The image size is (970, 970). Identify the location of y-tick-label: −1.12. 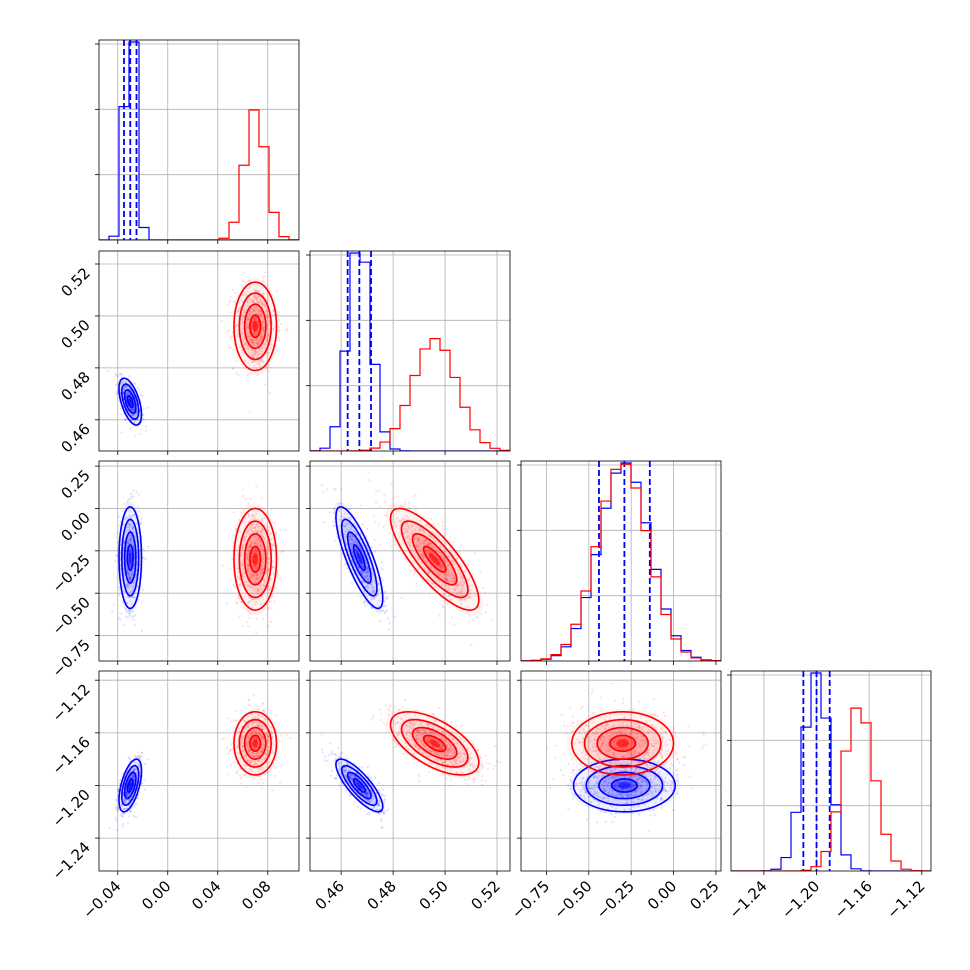
(71, 702).